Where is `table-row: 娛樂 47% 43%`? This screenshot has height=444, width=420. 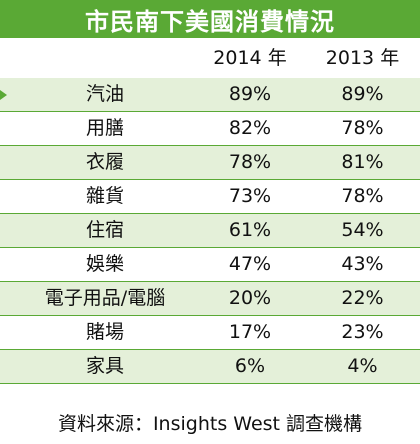 table-row: 娛樂 47% 43% is located at coordinates (210, 265).